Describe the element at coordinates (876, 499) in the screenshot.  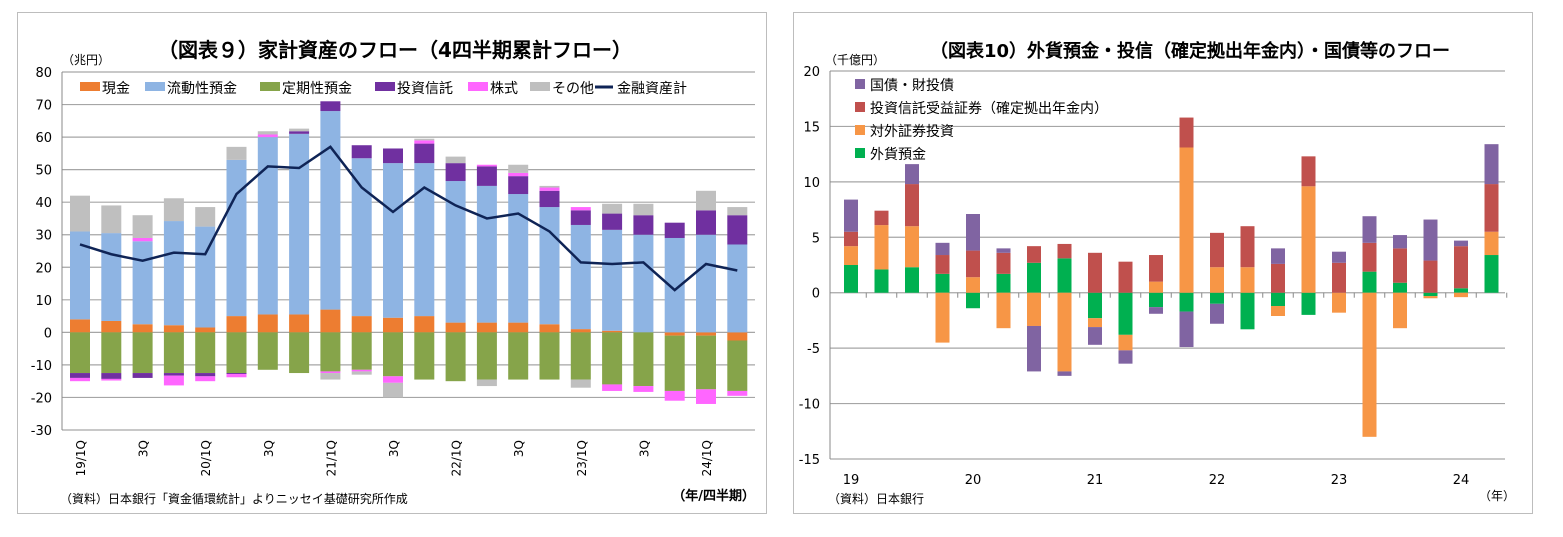
I see `chart10-source: （資料）日本銀行` at that location.